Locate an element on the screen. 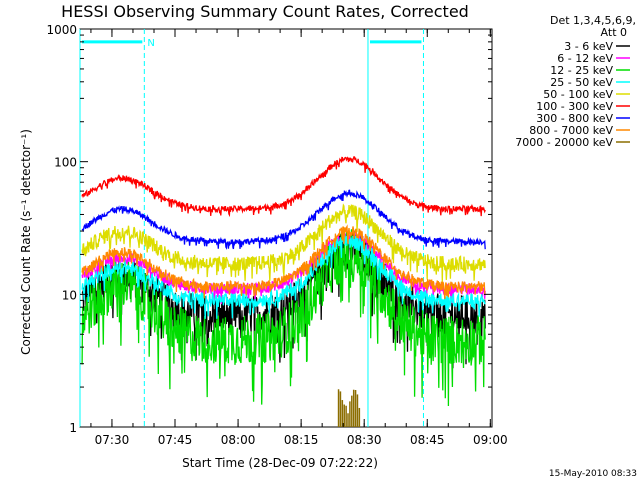  legend-label: 7000 - 20000 keV is located at coordinates (564, 142).